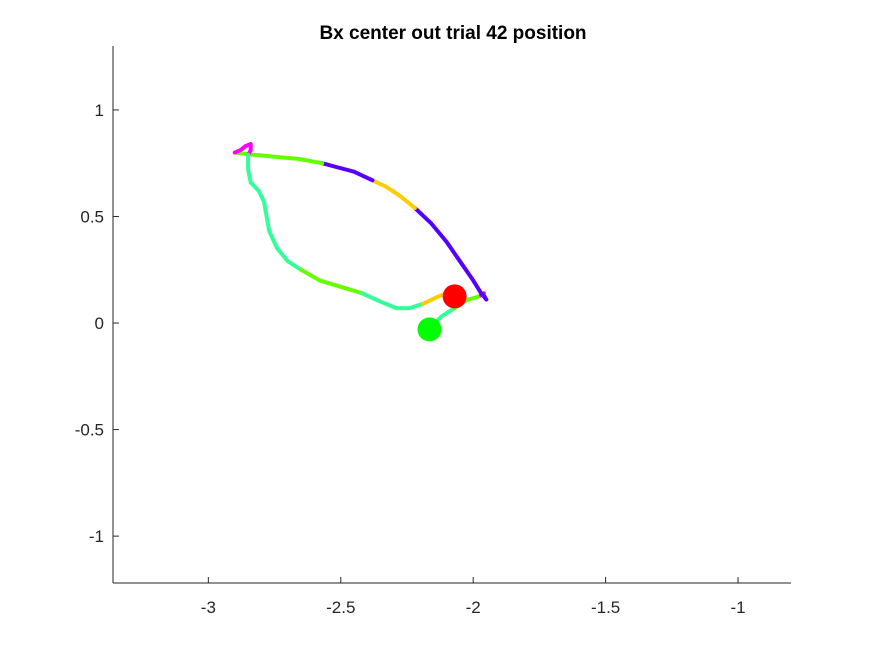 This screenshot has height=656, width=875. I want to click on y-tick-label: 0, so click(99, 323).